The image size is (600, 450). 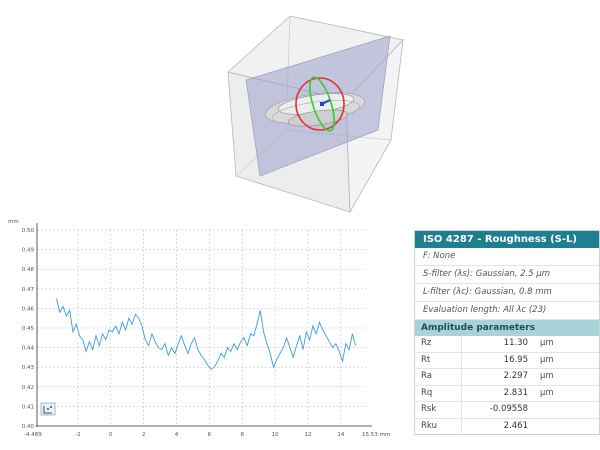 I want to click on param-value: 16.95, so click(x=515, y=359).